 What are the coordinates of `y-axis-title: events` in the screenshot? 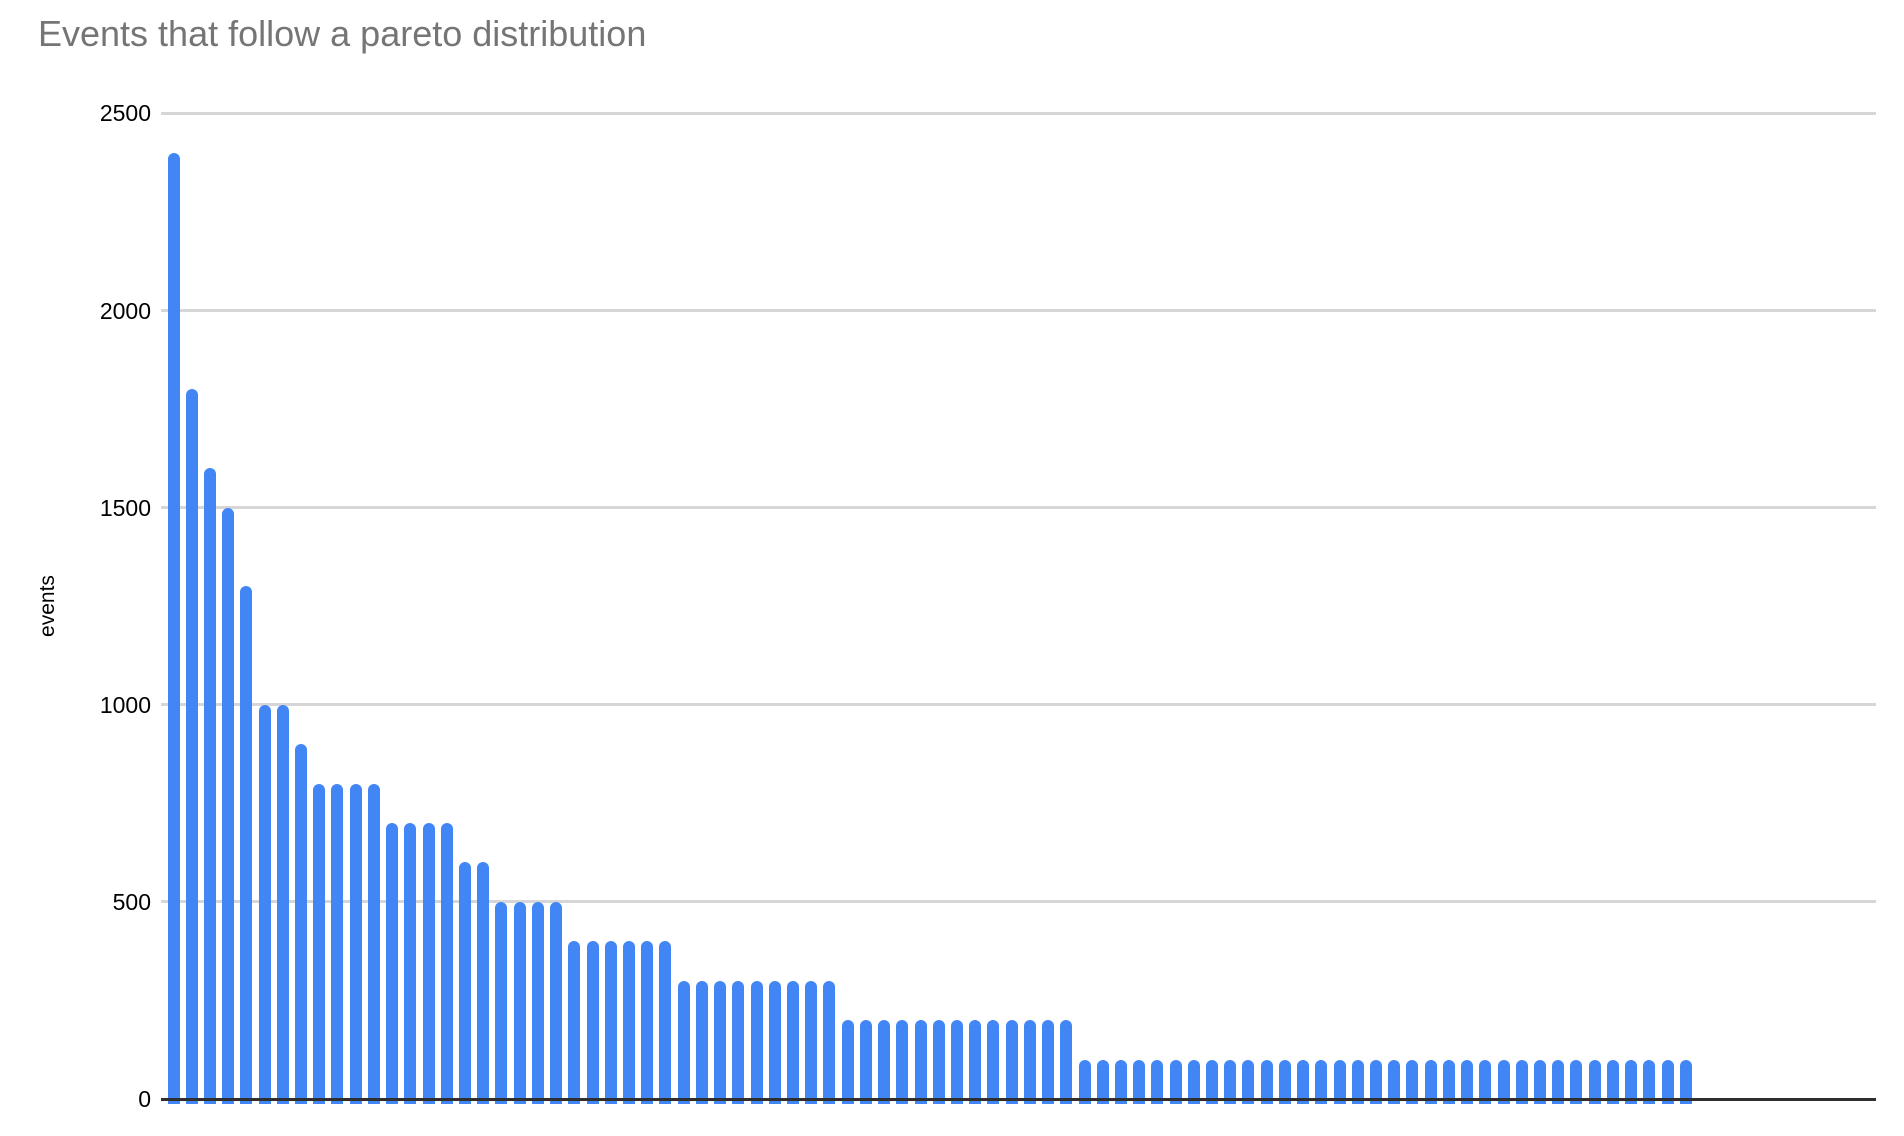 It's located at (47, 606).